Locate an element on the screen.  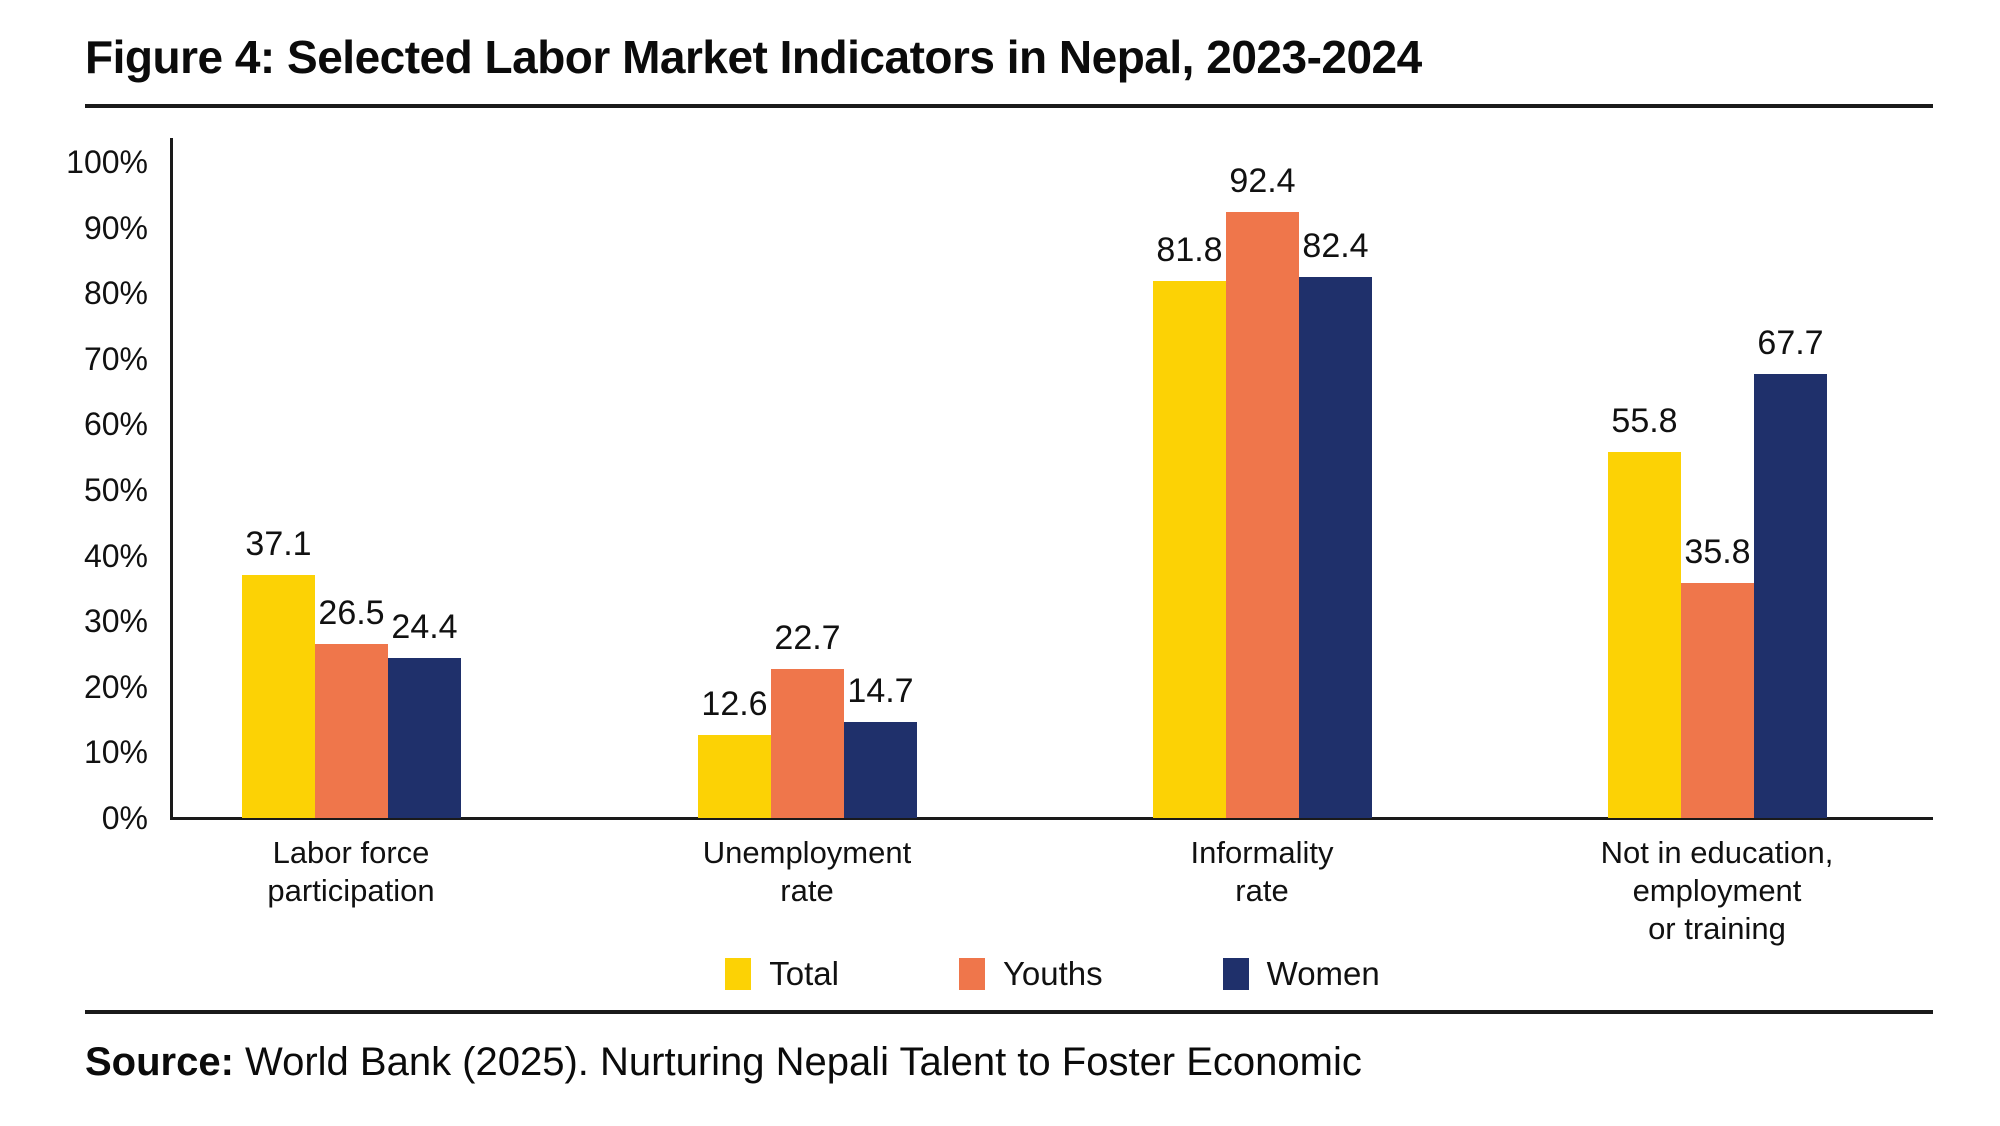
legend-swatch-youths is located at coordinates (971, 974).